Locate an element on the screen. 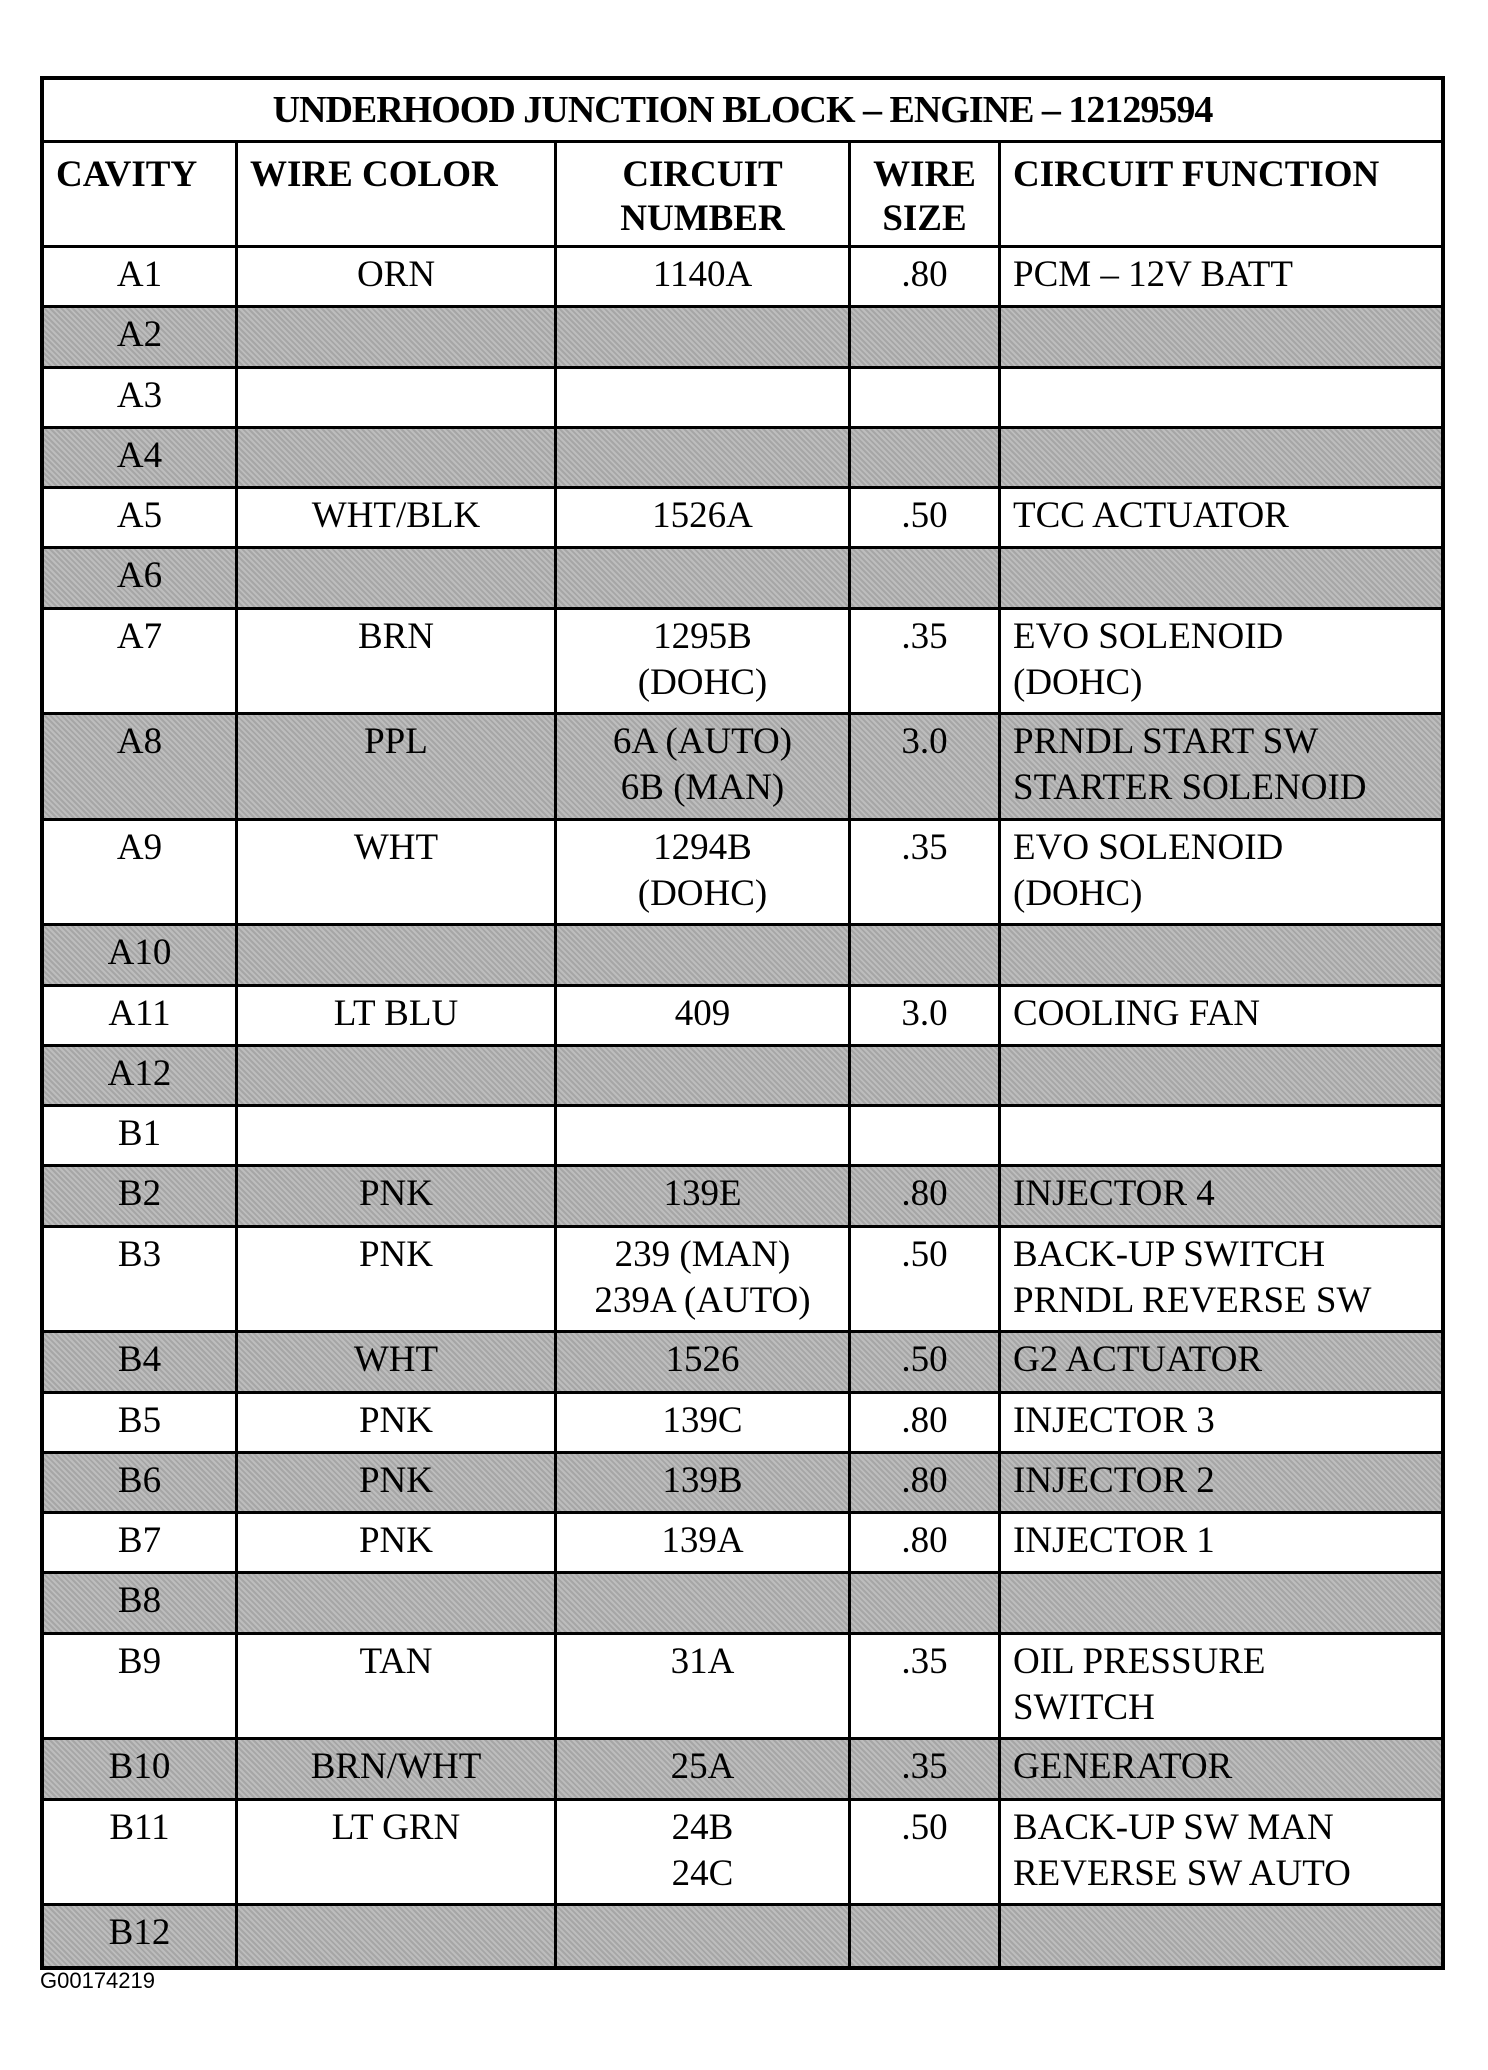  table-row: A1 ORN 1140A .80 PCM – 12V BATT is located at coordinates (742, 278).